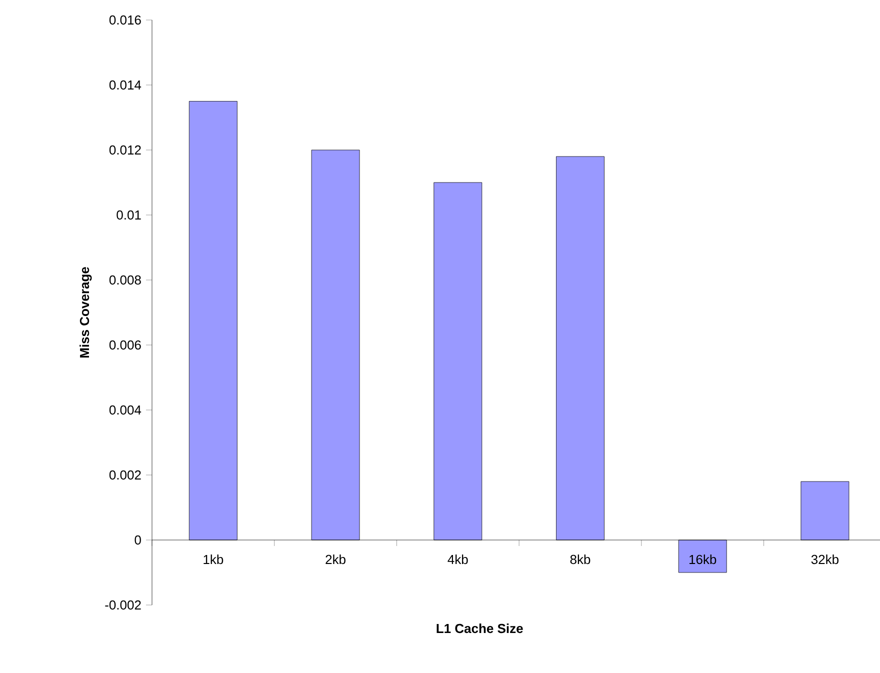 The image size is (880, 673). What do you see at coordinates (458, 559) in the screenshot?
I see `x-tick-label: 4kb` at bounding box center [458, 559].